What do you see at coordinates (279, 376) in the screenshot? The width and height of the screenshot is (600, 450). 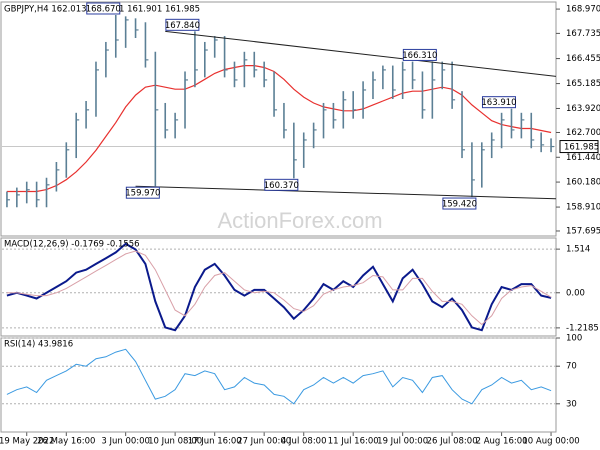 I see `series-line` at bounding box center [279, 376].